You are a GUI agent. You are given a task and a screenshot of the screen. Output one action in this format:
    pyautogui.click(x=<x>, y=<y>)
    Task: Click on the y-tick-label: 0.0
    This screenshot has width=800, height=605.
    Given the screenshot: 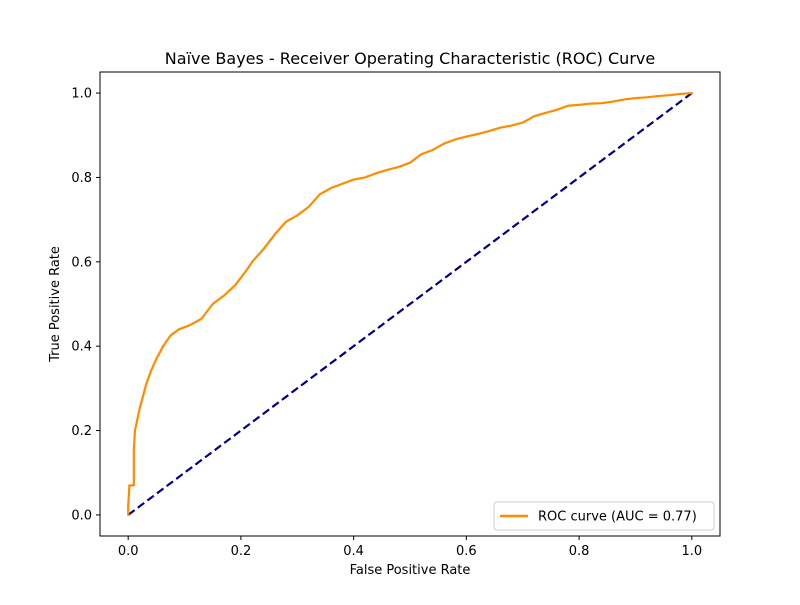 What is the action you would take?
    pyautogui.click(x=81, y=515)
    